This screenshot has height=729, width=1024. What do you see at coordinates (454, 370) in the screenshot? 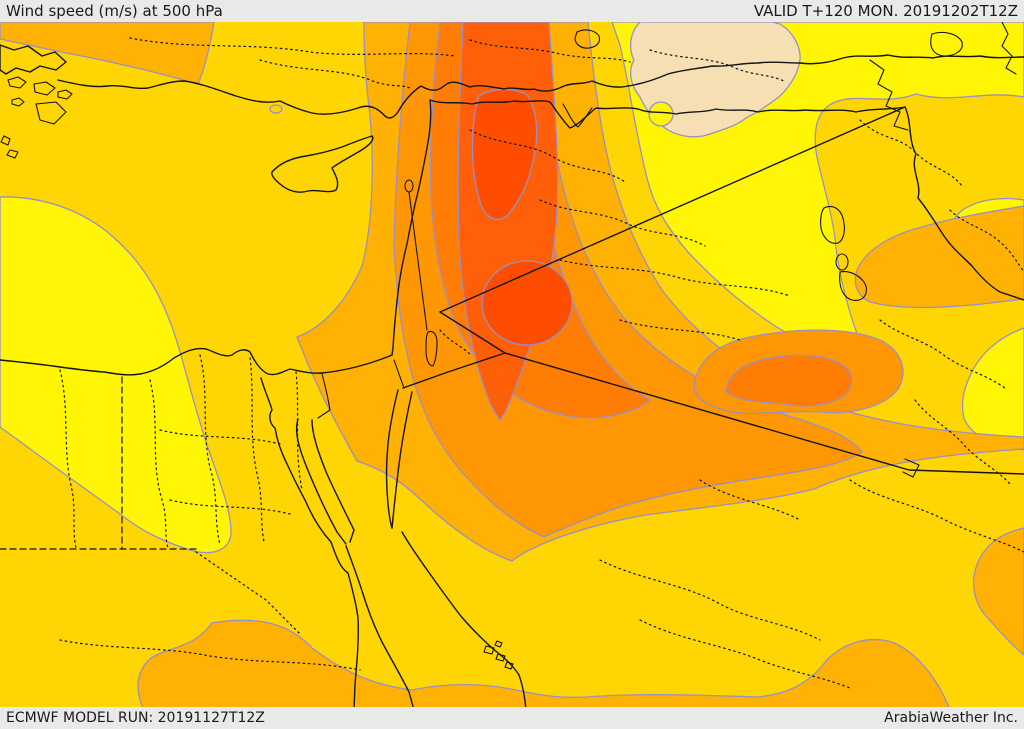
I see `jordan-saudi-border` at bounding box center [454, 370].